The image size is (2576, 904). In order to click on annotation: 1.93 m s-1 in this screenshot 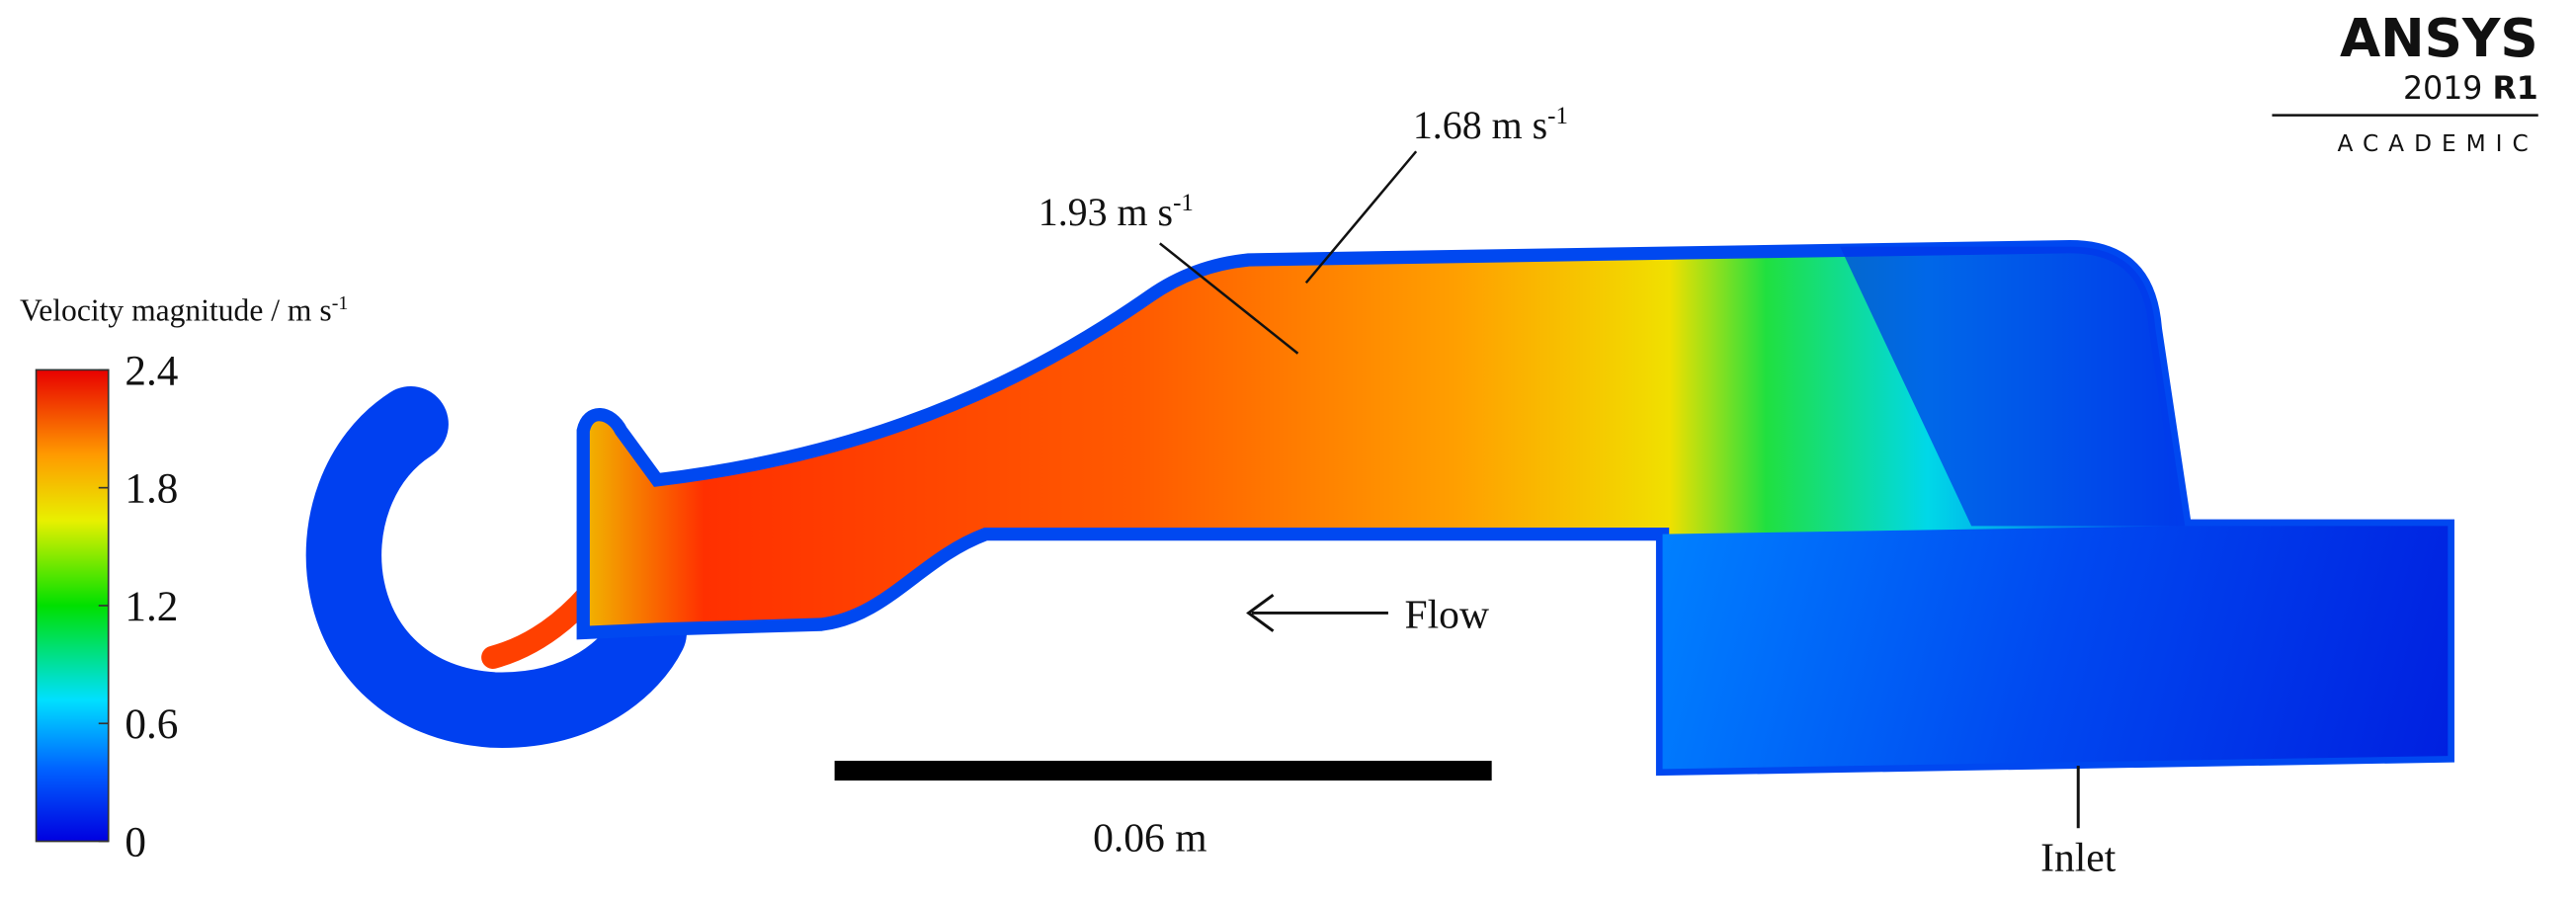, I will do `click(1116, 212)`.